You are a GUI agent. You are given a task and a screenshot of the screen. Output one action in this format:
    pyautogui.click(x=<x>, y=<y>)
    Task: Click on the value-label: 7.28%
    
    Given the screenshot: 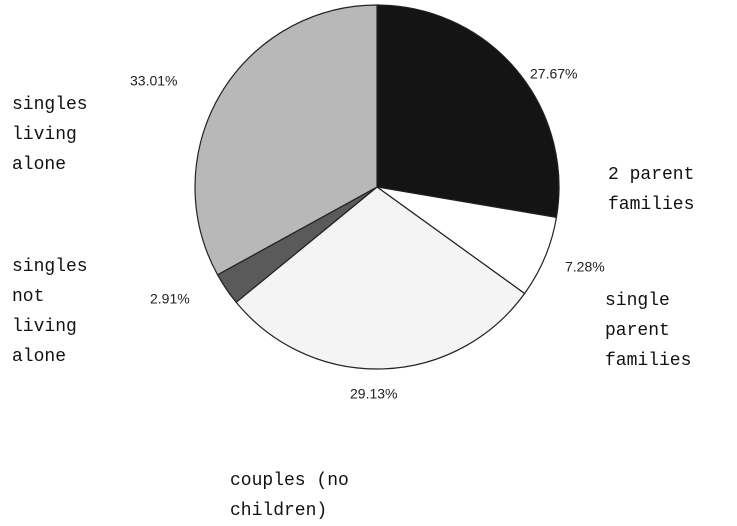 What is the action you would take?
    pyautogui.click(x=585, y=267)
    